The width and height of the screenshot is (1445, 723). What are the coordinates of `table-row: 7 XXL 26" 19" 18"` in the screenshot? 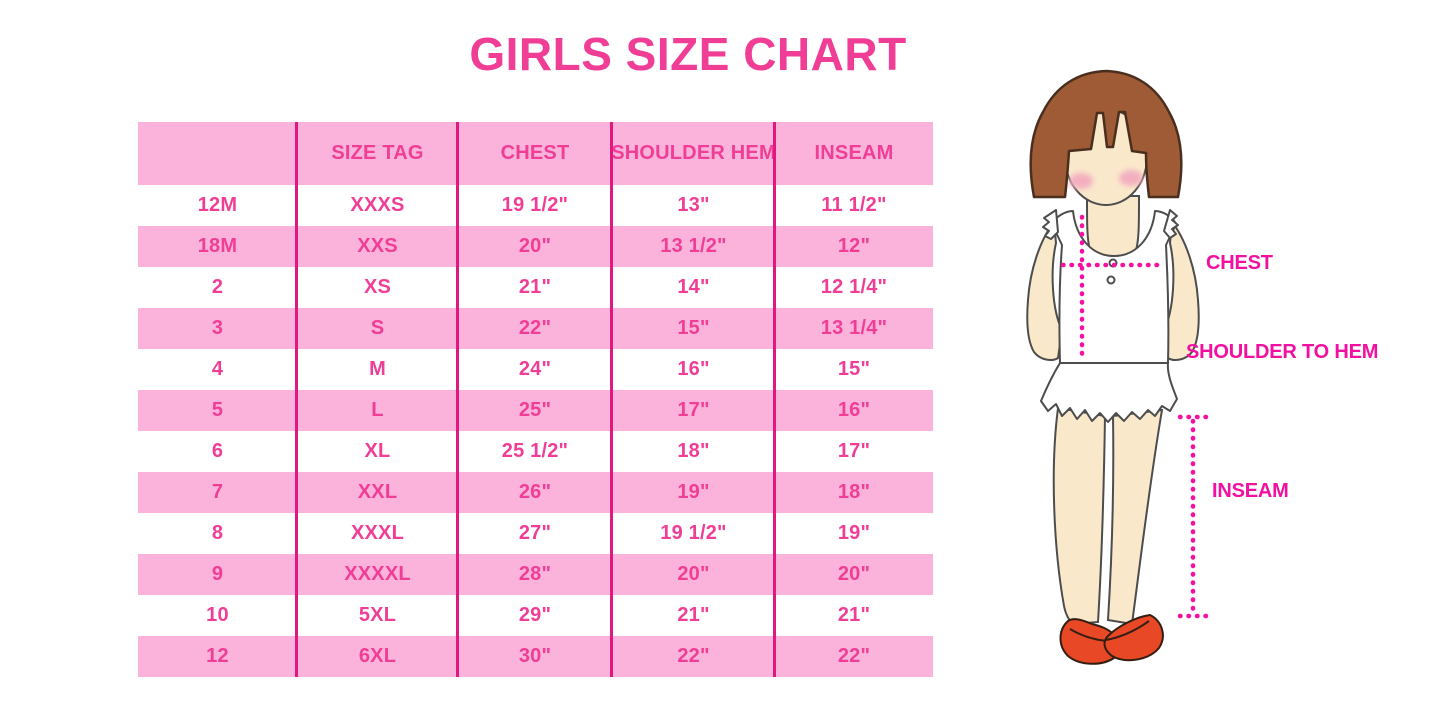 It's located at (535, 492).